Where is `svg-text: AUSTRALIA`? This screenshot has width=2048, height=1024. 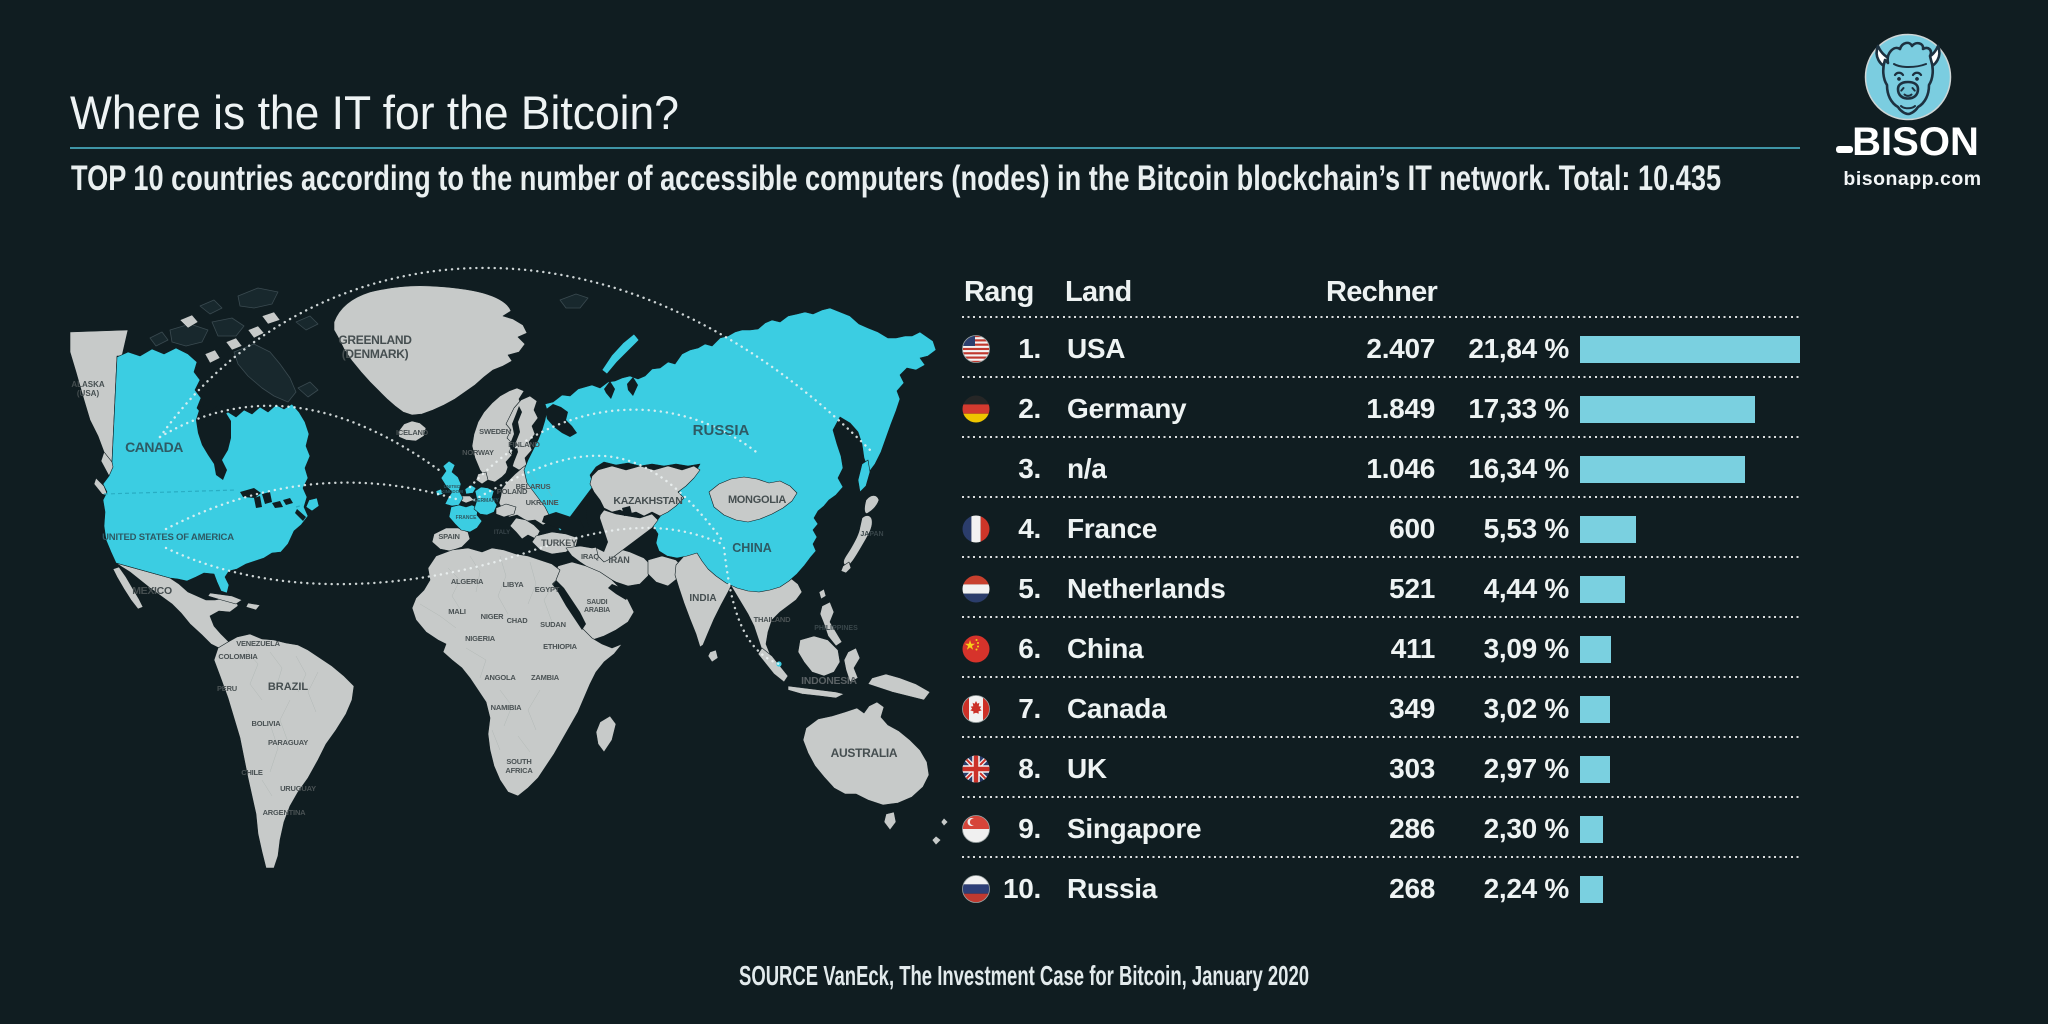 svg-text: AUSTRALIA is located at coordinates (864, 753).